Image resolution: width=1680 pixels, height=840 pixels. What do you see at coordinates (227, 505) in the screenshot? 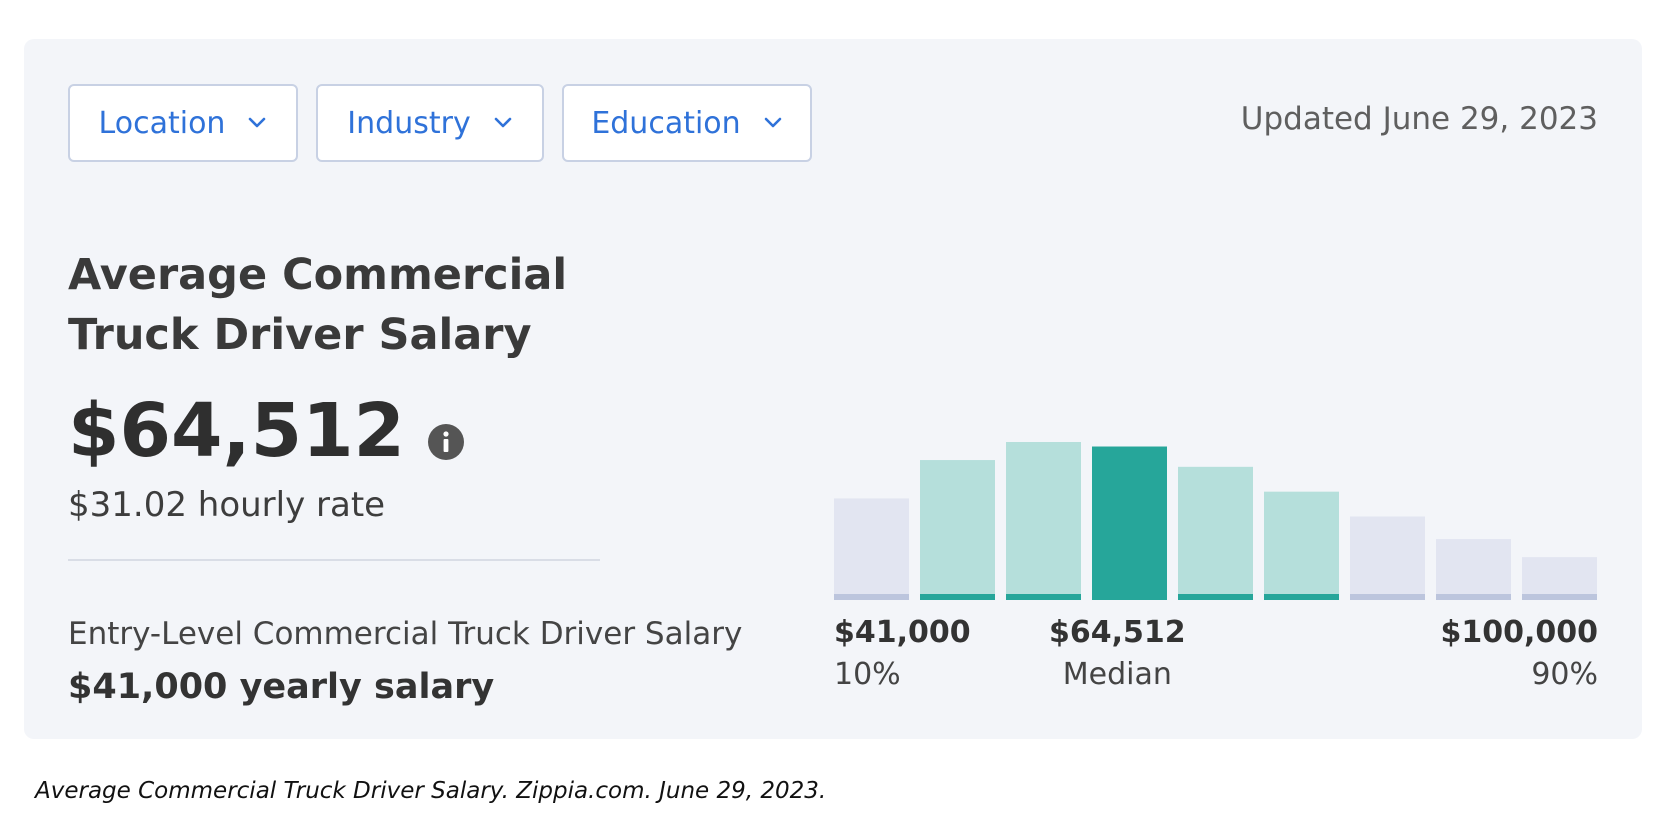
I see `hourly-rate: $31.02 hourly rate` at bounding box center [227, 505].